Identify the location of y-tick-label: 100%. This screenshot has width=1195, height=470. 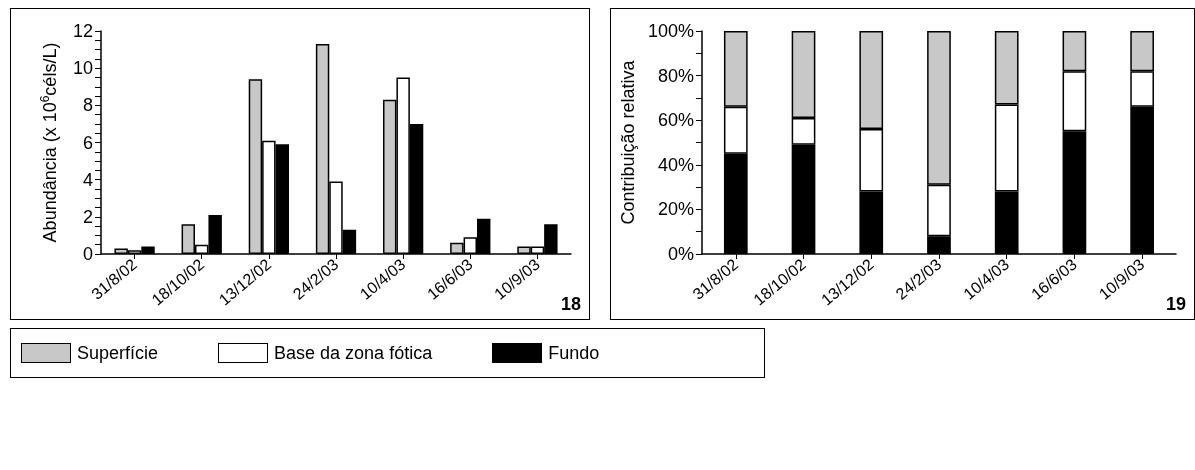
(670, 31).